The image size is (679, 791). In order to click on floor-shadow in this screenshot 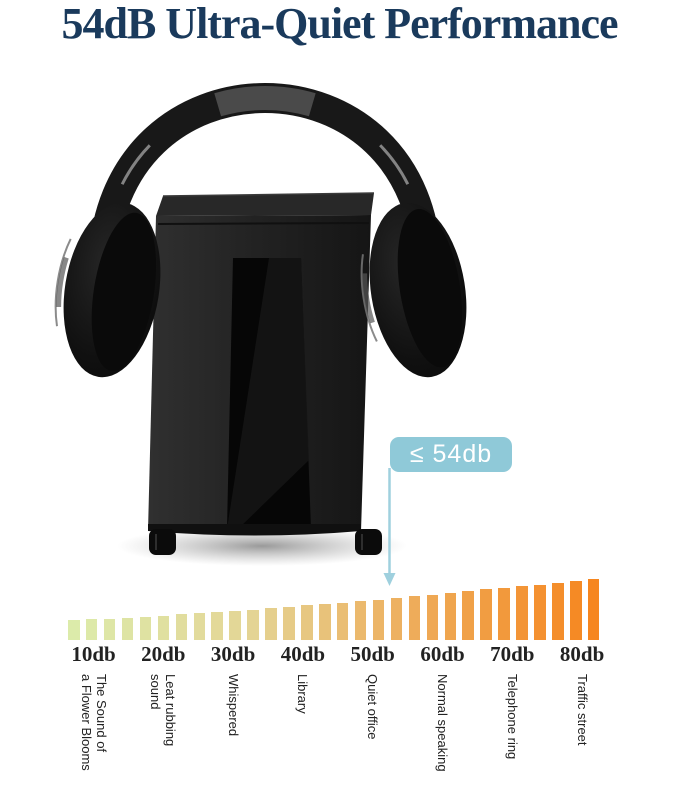, I will do `click(262, 546)`.